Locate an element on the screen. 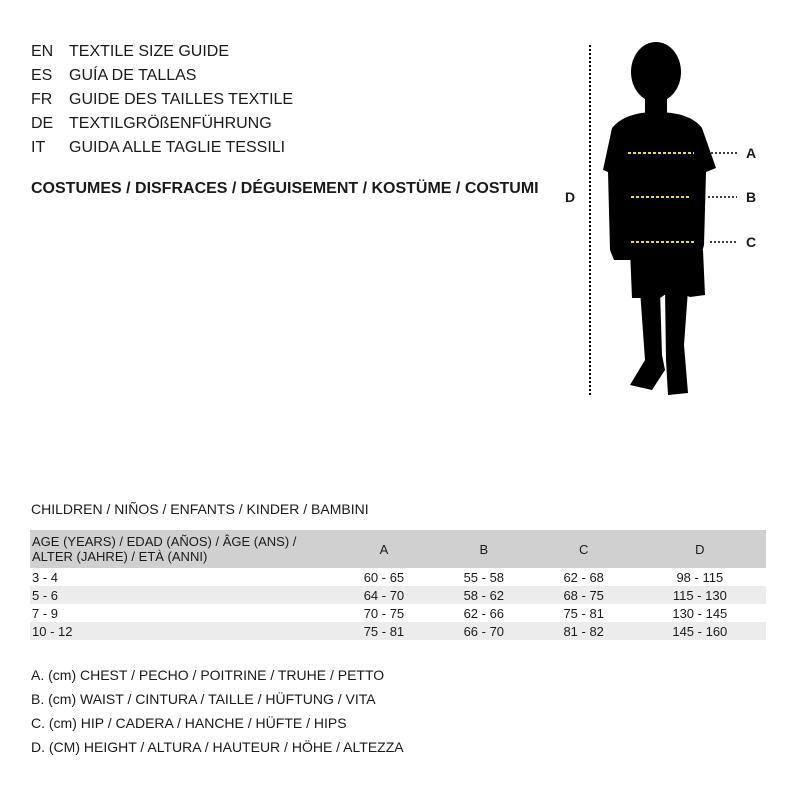 This screenshot has width=800, height=800. lang-text: TEXTILGRÖßENFÜHRUNG is located at coordinates (170, 123).